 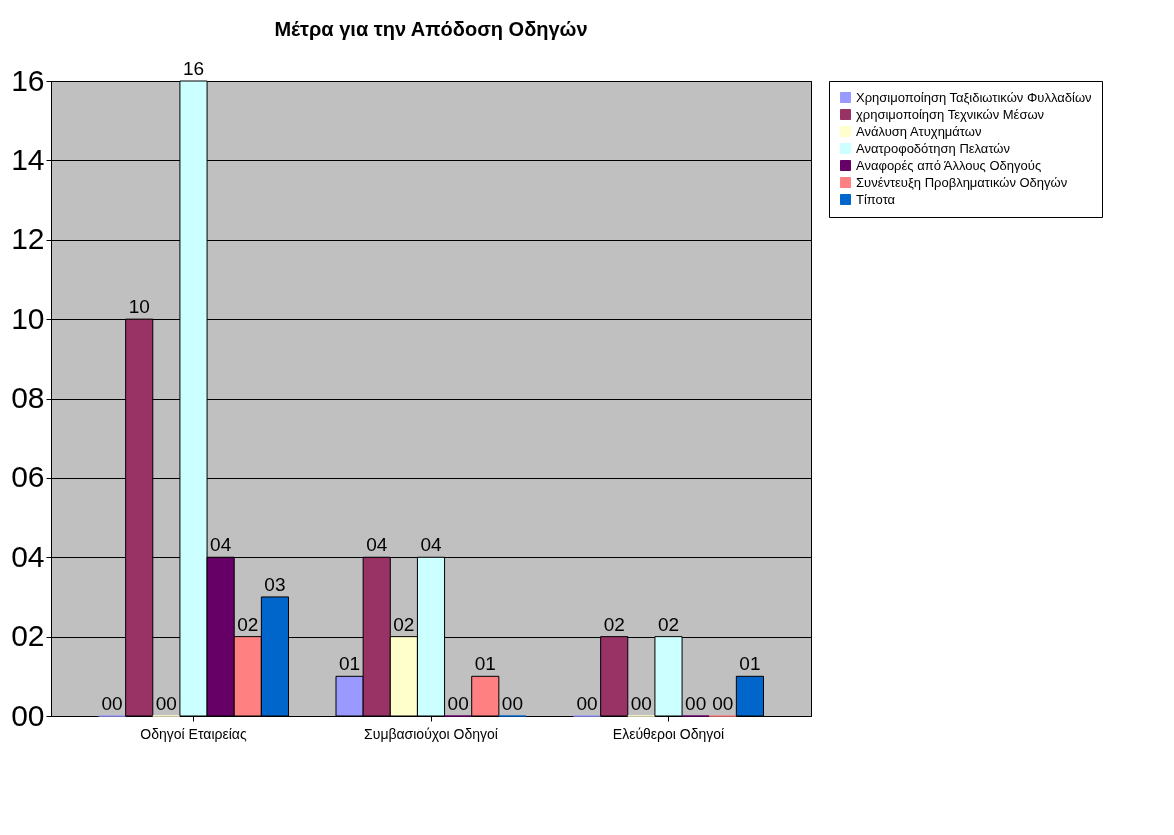 What do you see at coordinates (28, 80) in the screenshot?
I see `y-tick-label: 16` at bounding box center [28, 80].